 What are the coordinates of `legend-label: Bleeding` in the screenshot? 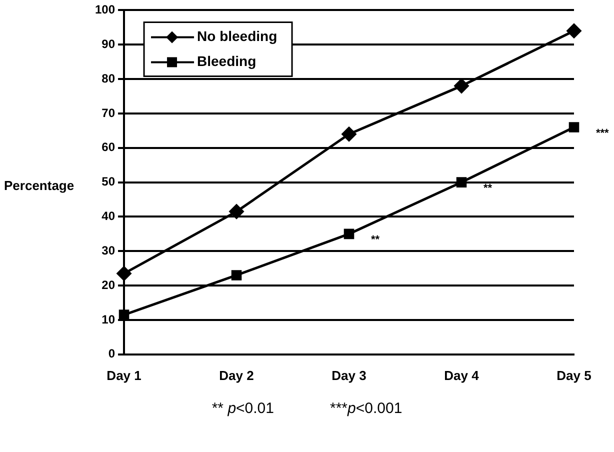 It's located at (226, 61).